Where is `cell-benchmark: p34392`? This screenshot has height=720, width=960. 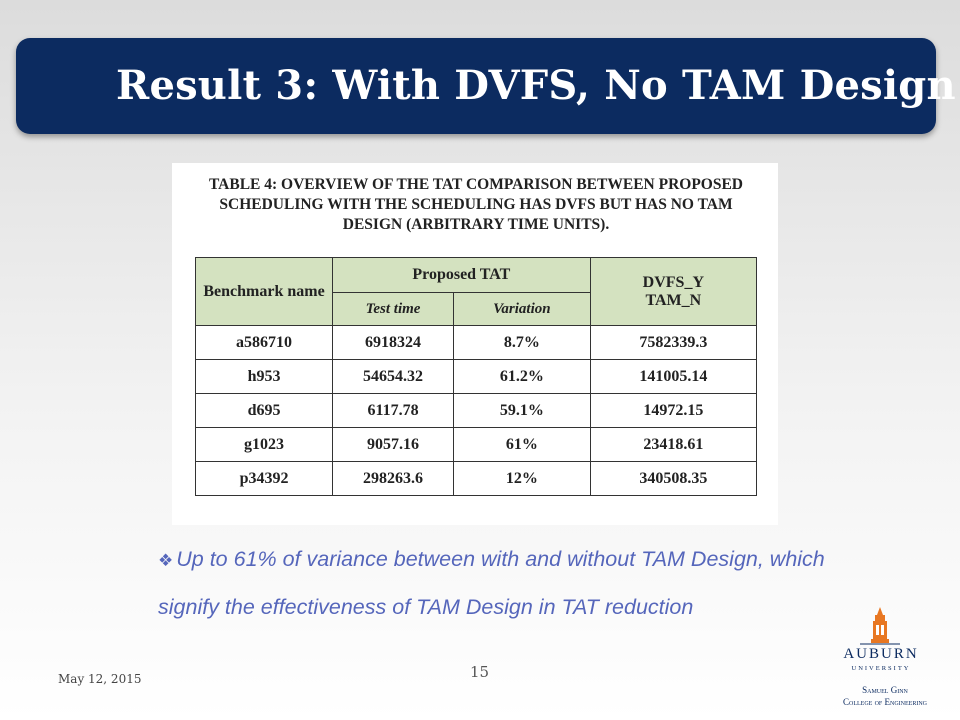 cell-benchmark: p34392 is located at coordinates (264, 478).